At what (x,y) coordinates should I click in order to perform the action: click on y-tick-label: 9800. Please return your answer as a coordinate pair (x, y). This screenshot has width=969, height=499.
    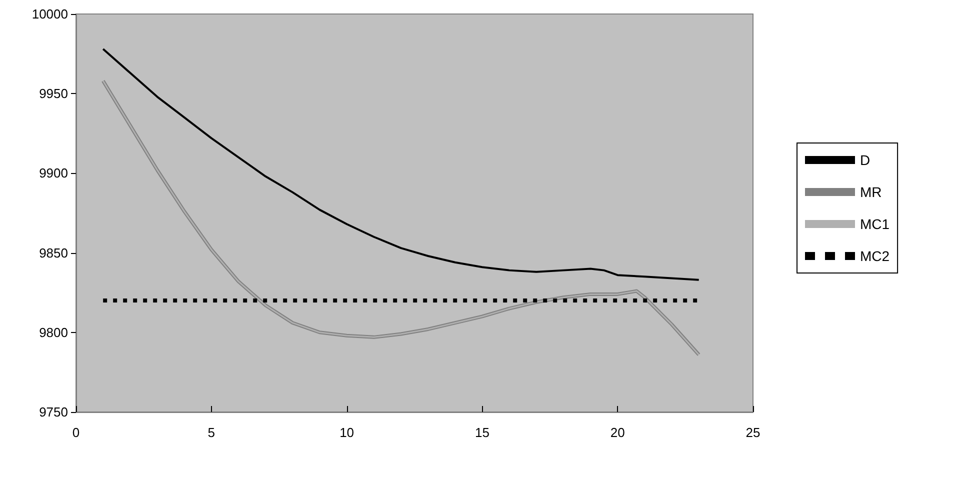
    Looking at the image, I should click on (53, 332).